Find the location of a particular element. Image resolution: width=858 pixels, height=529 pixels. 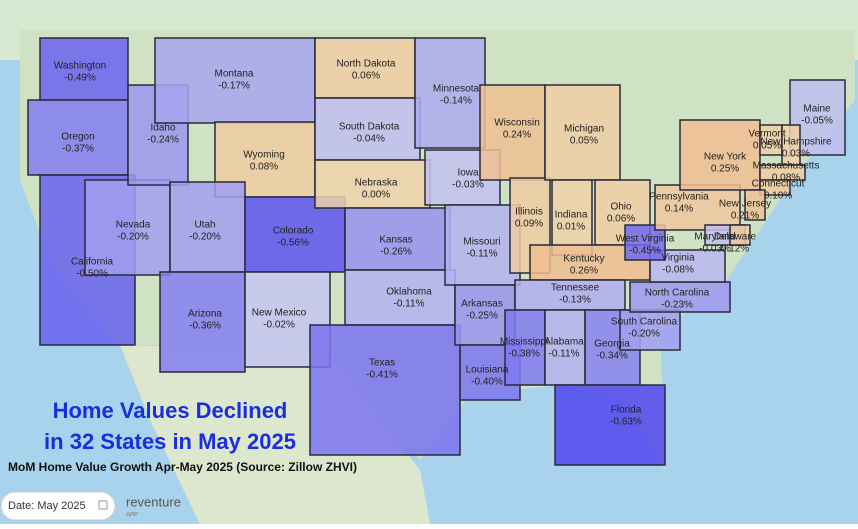

state-name: Georgia is located at coordinates (612, 344).